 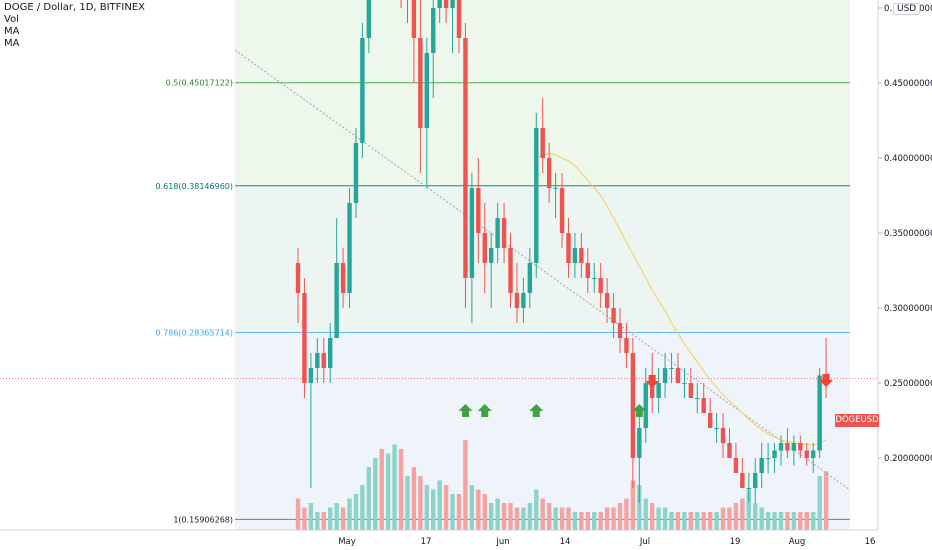 I want to click on time-tick-label: May, so click(x=347, y=542).